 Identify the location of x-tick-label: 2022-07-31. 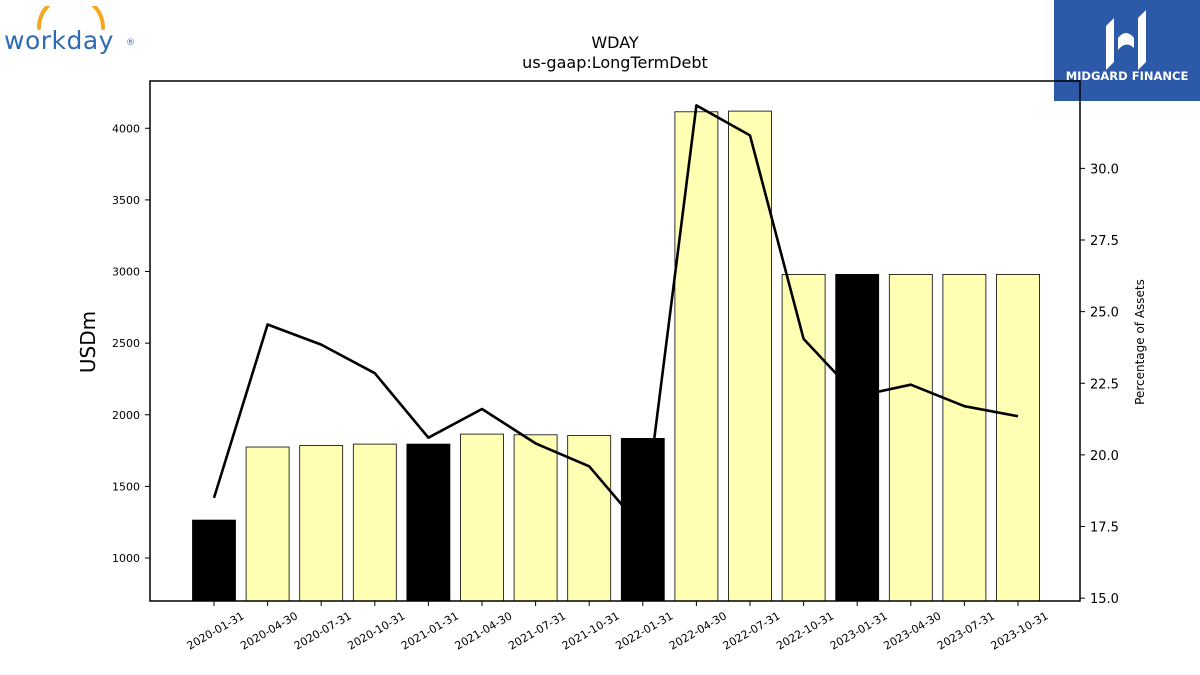
(752, 630).